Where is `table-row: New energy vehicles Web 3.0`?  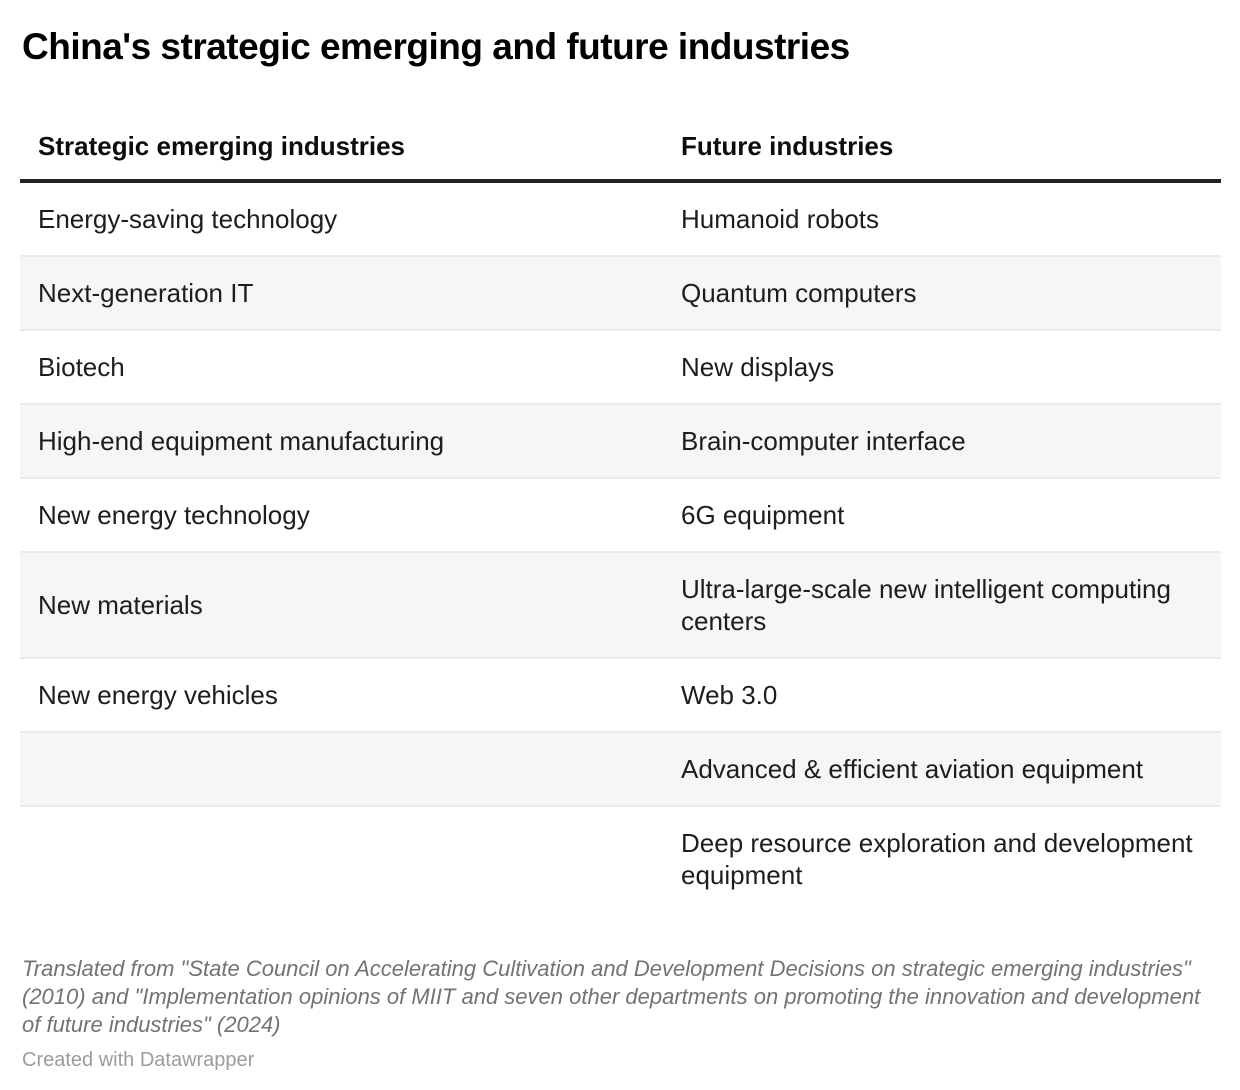 table-row: New energy vehicles Web 3.0 is located at coordinates (620, 694).